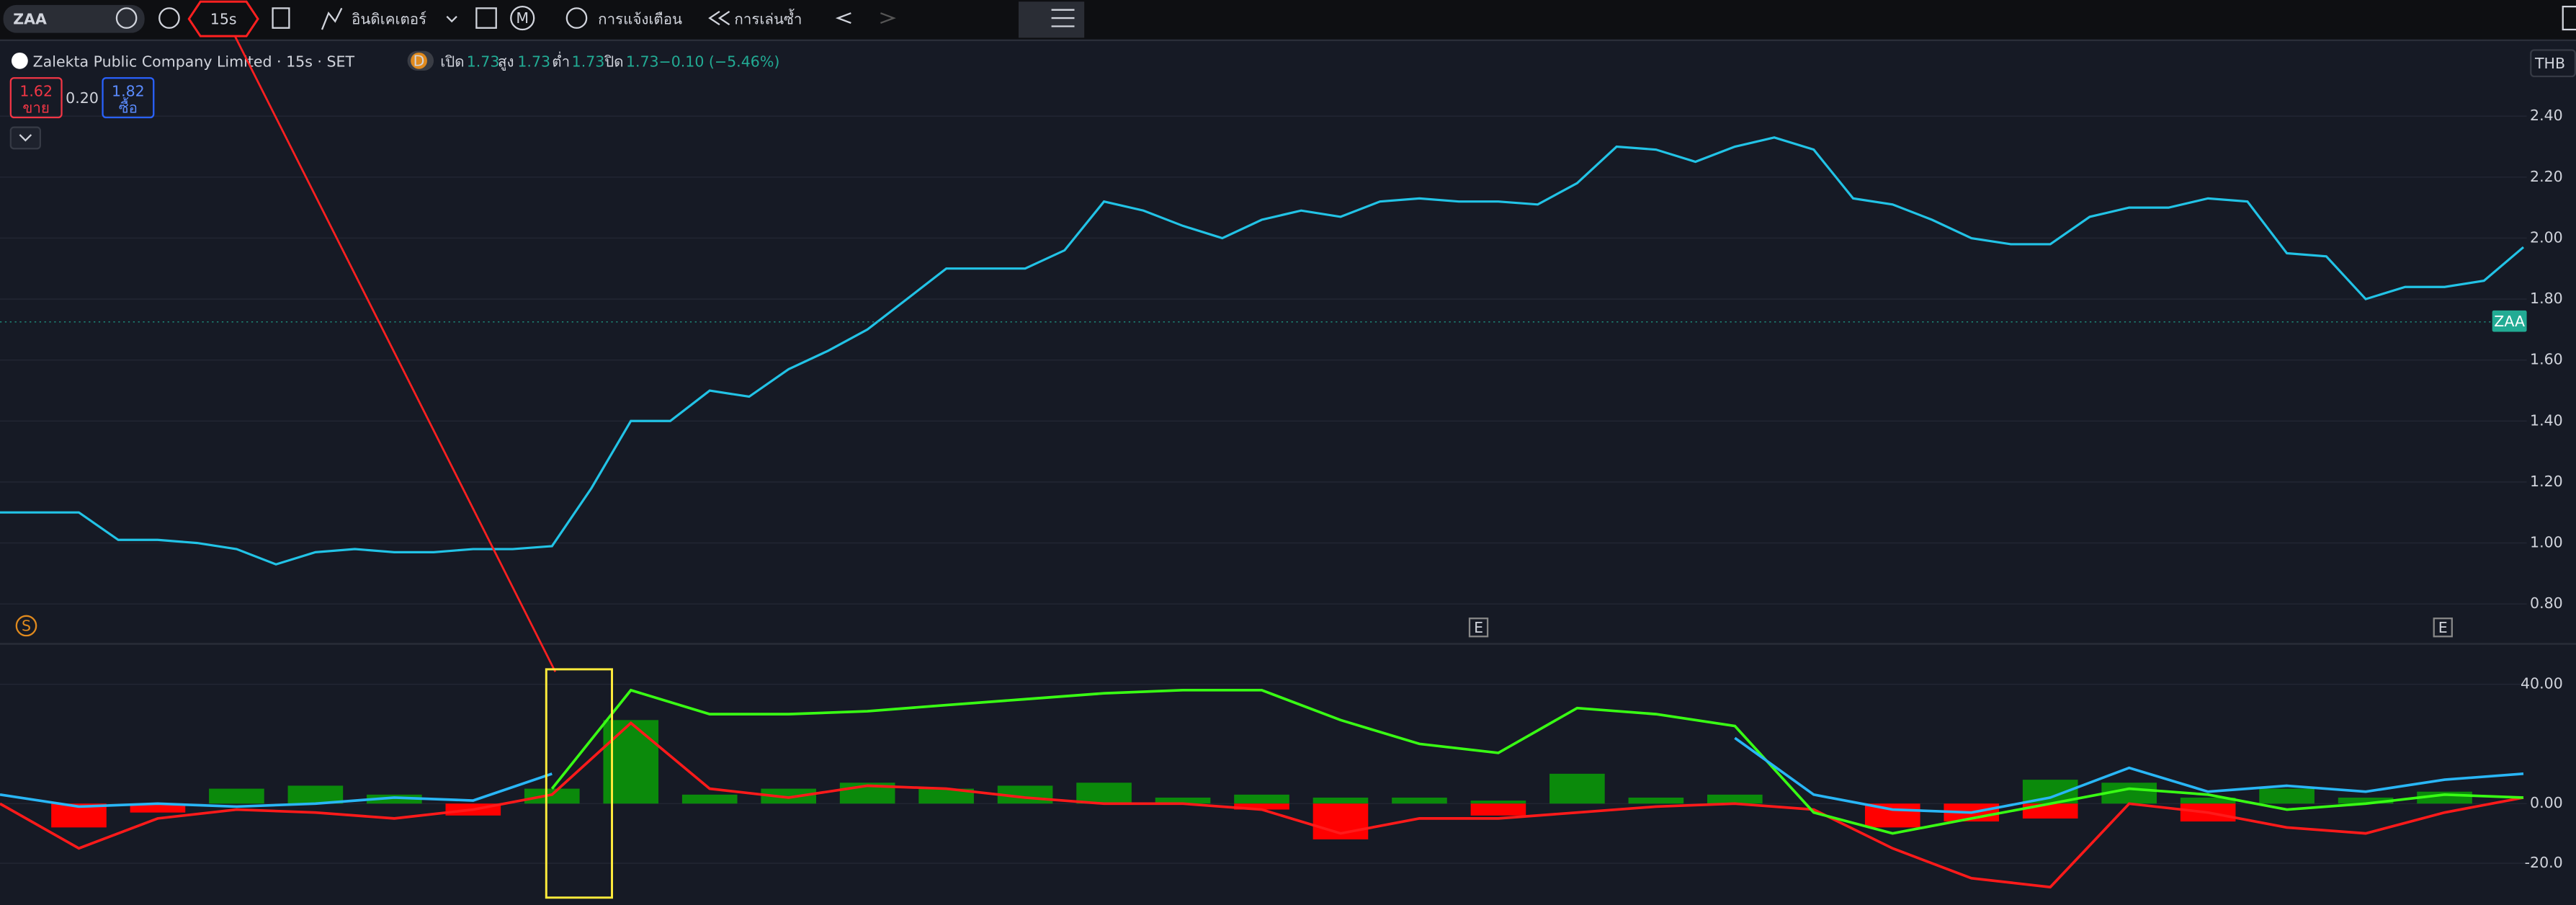 This screenshot has height=905, width=2576. I want to click on alert-icon, so click(576, 18).